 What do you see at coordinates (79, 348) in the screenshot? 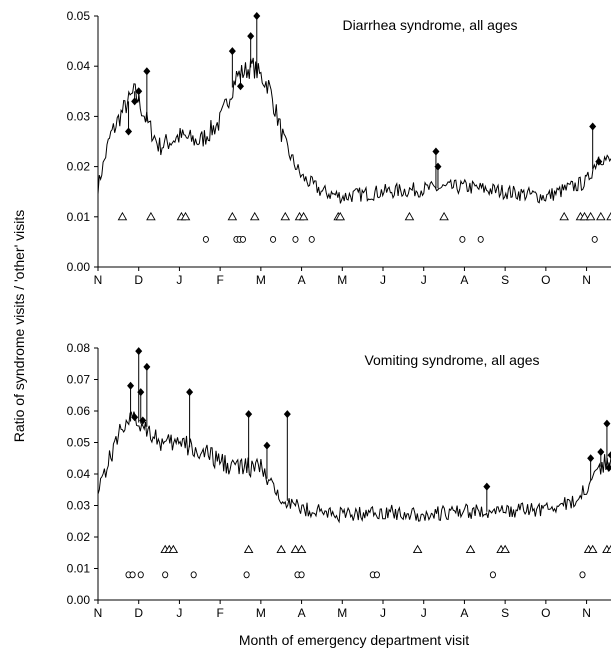
I see `y-tick-label: 0.08` at bounding box center [79, 348].